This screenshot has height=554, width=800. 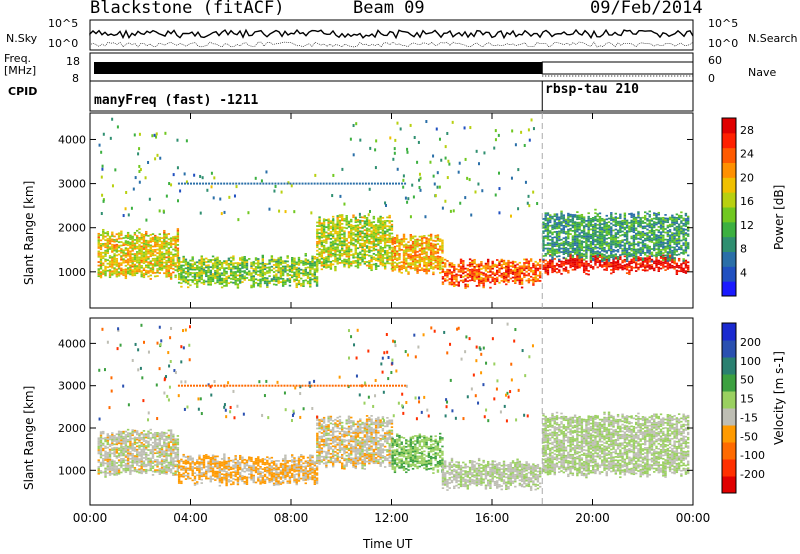 What do you see at coordinates (335, 183) in the screenshot?
I see `panel-0-3000km-line` at bounding box center [335, 183].